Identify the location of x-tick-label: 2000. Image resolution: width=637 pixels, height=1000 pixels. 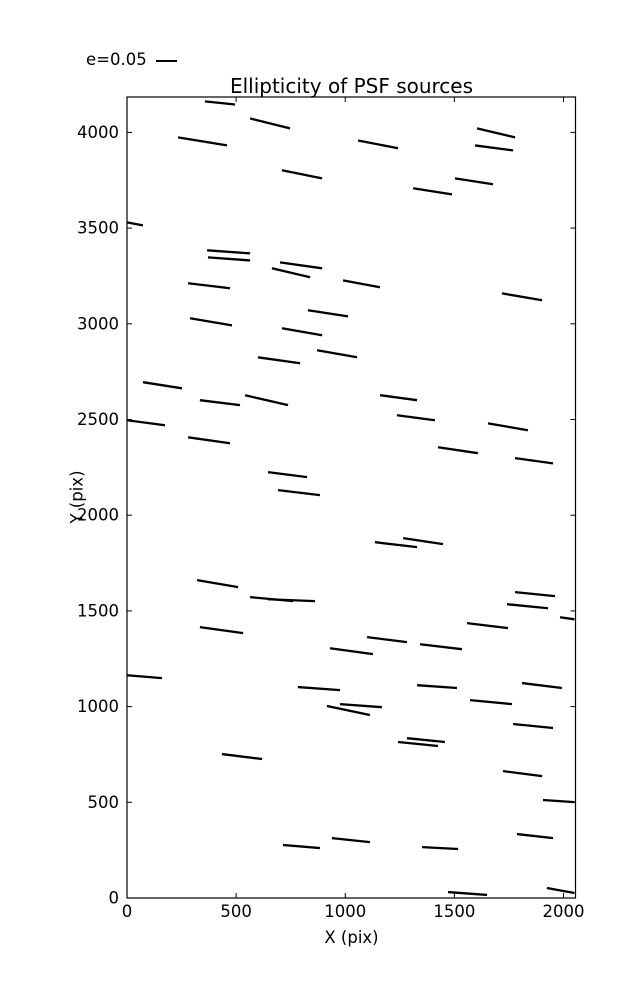
(563, 911).